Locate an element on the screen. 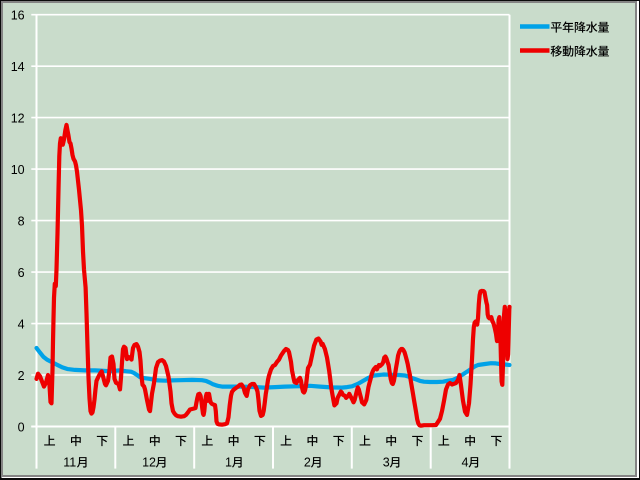 This screenshot has height=480, width=640. svg-text: 6 is located at coordinates (21, 273).